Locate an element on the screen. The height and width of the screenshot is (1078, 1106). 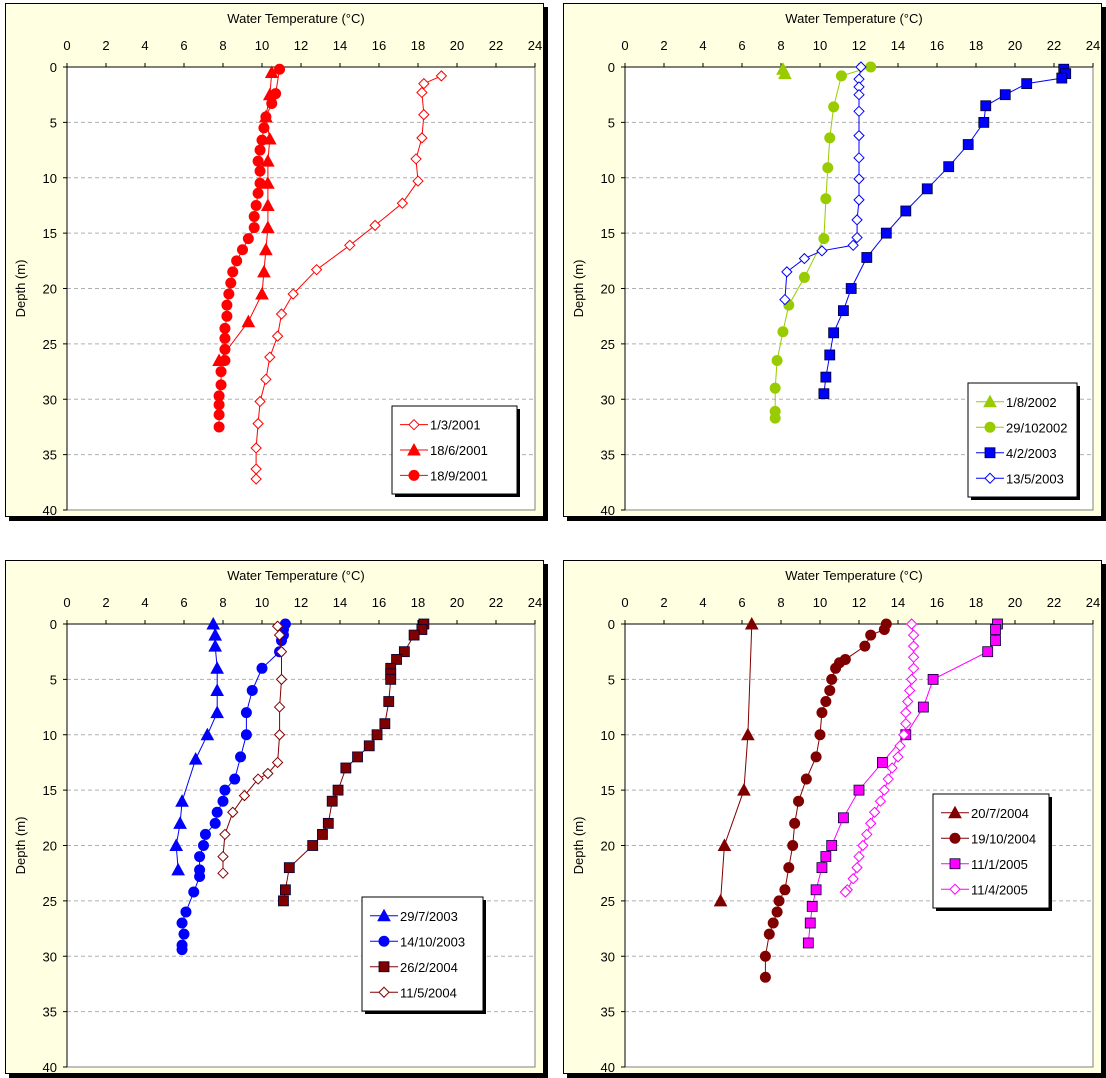
legend: 1/3/2001 18/6/2001 18/9/2001 is located at coordinates (455, 451).